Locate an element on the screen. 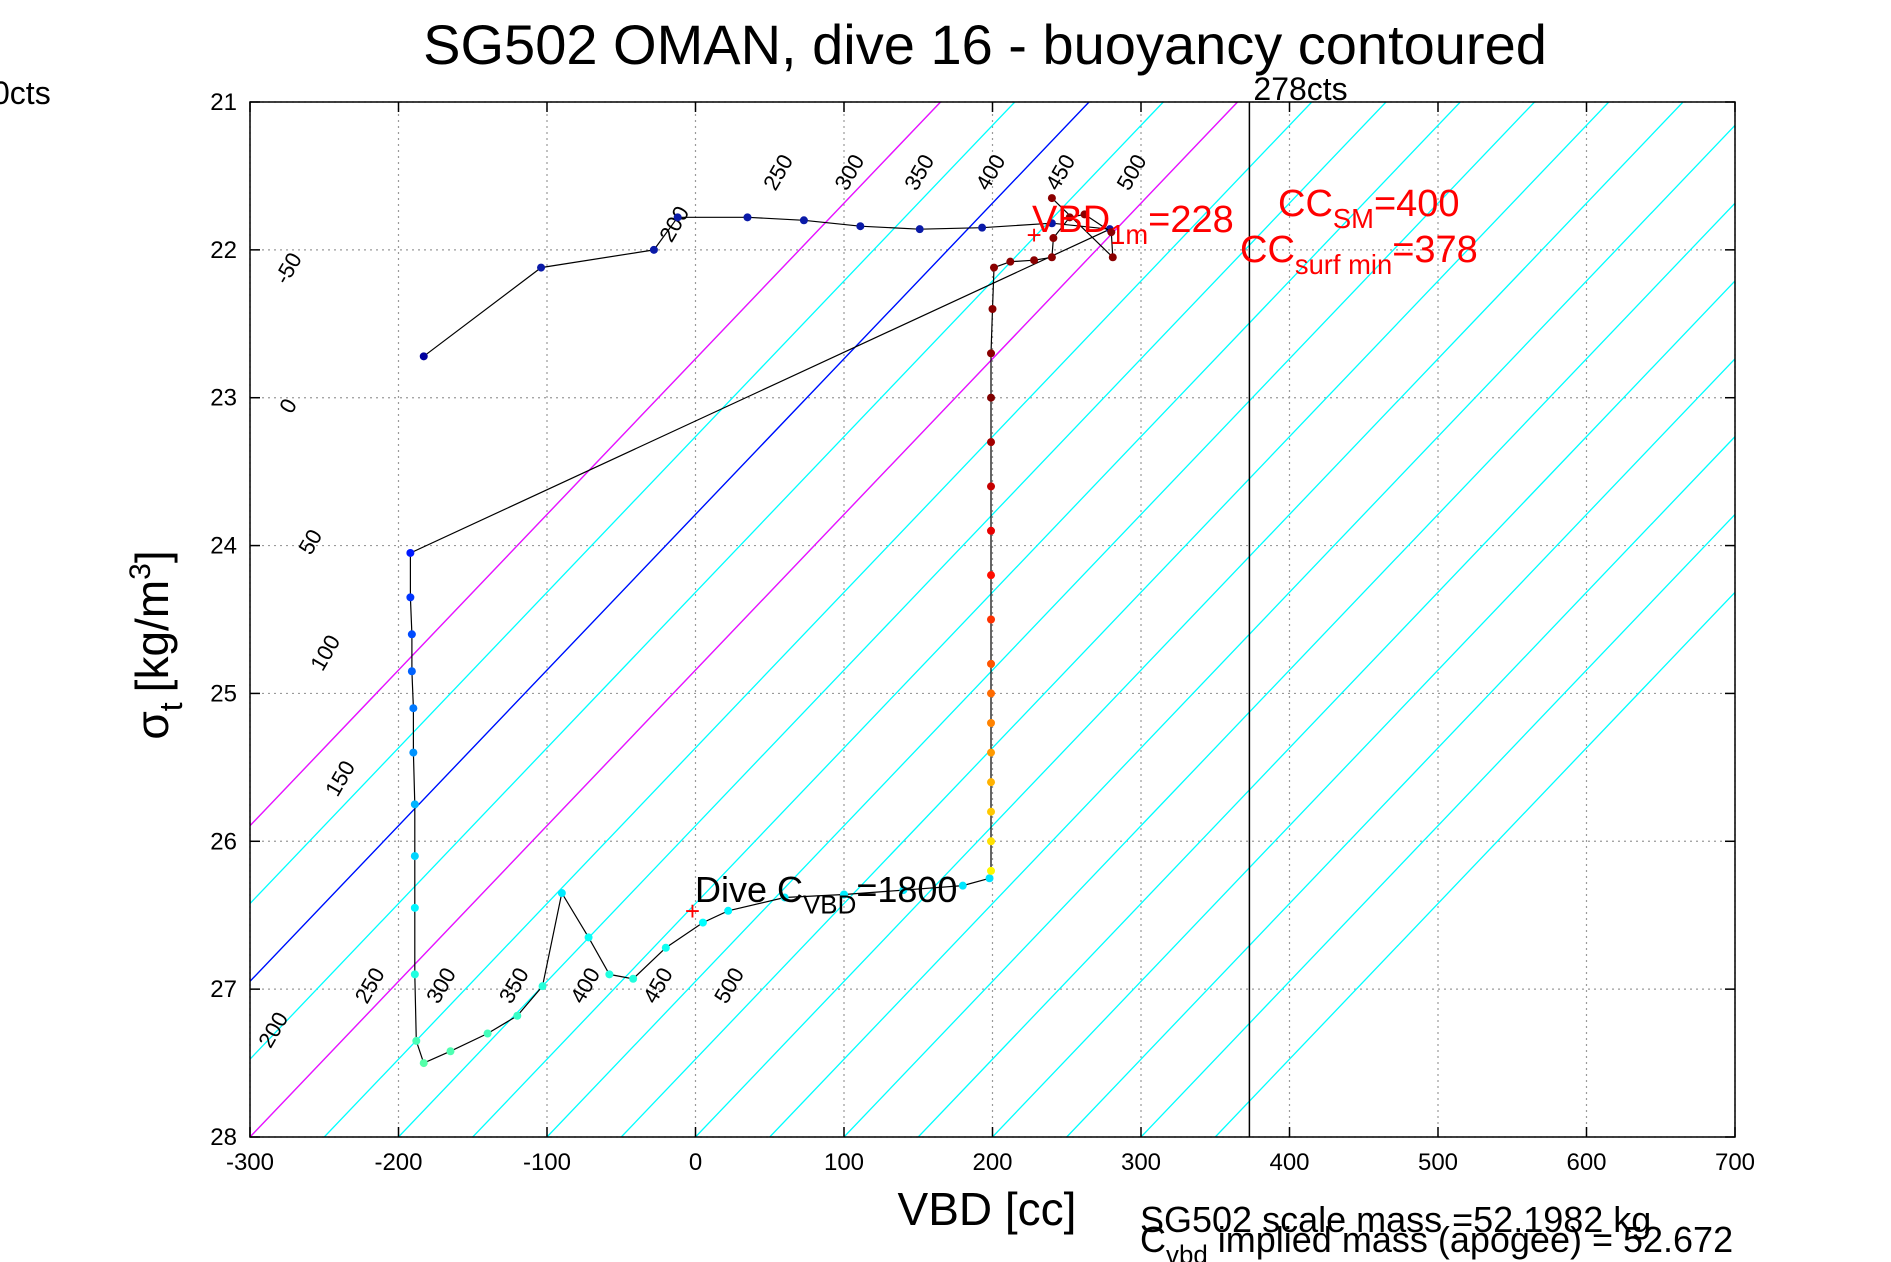 This screenshot has height=1262, width=1891. cc-surf-min-annotation: CCsurf min=378 is located at coordinates (1359, 254).